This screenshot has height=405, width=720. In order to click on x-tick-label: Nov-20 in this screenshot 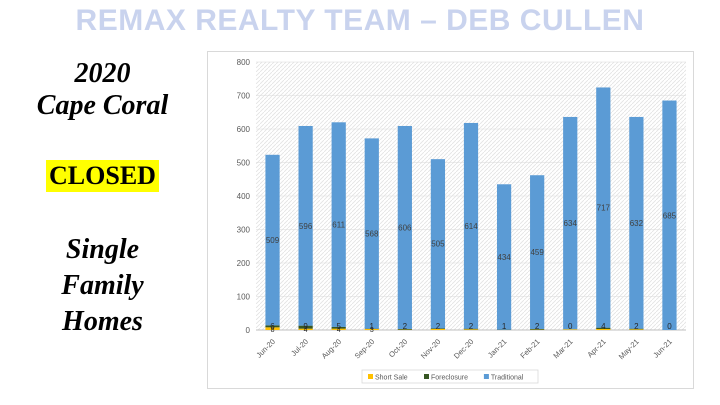, I will do `click(430, 348)`.